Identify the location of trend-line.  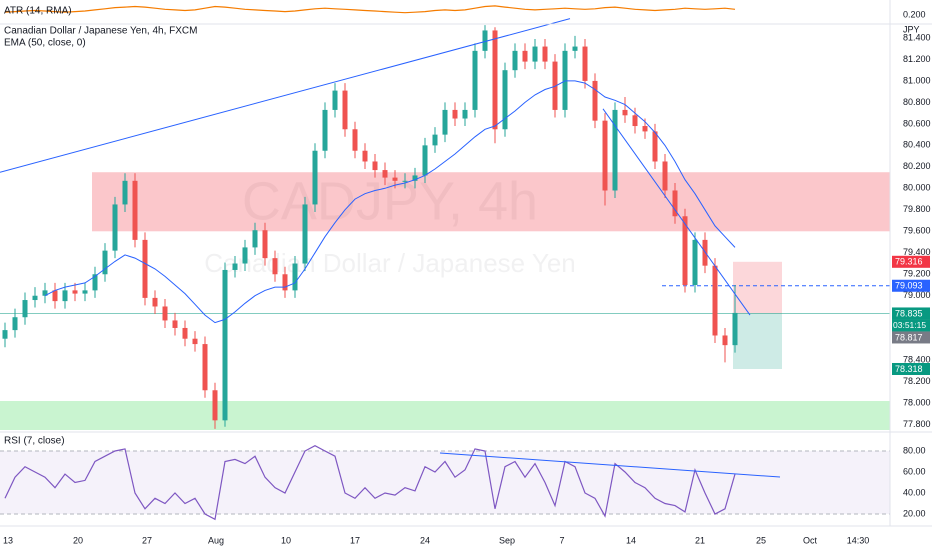
(610, 465).